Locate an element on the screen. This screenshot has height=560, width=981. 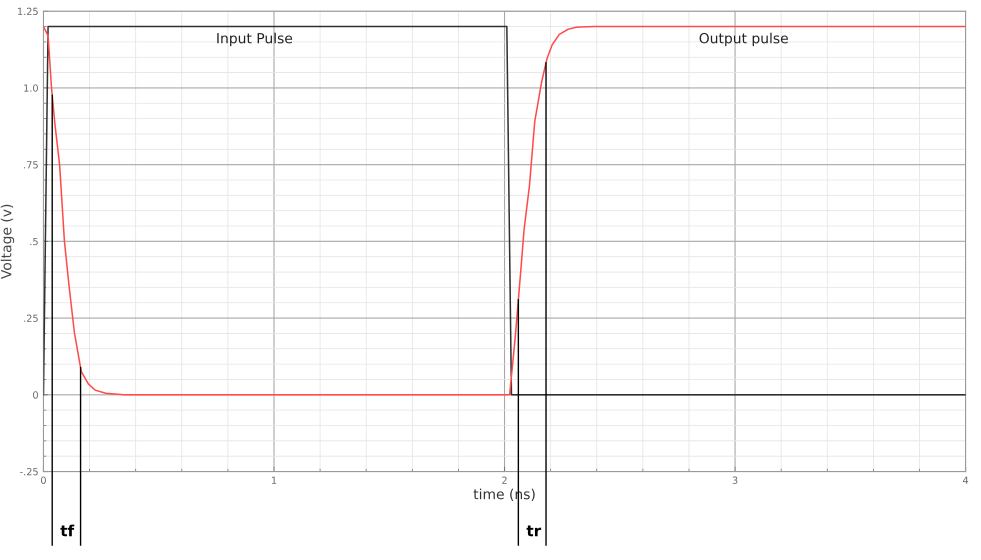
x-tick-label: 0 is located at coordinates (43, 480).